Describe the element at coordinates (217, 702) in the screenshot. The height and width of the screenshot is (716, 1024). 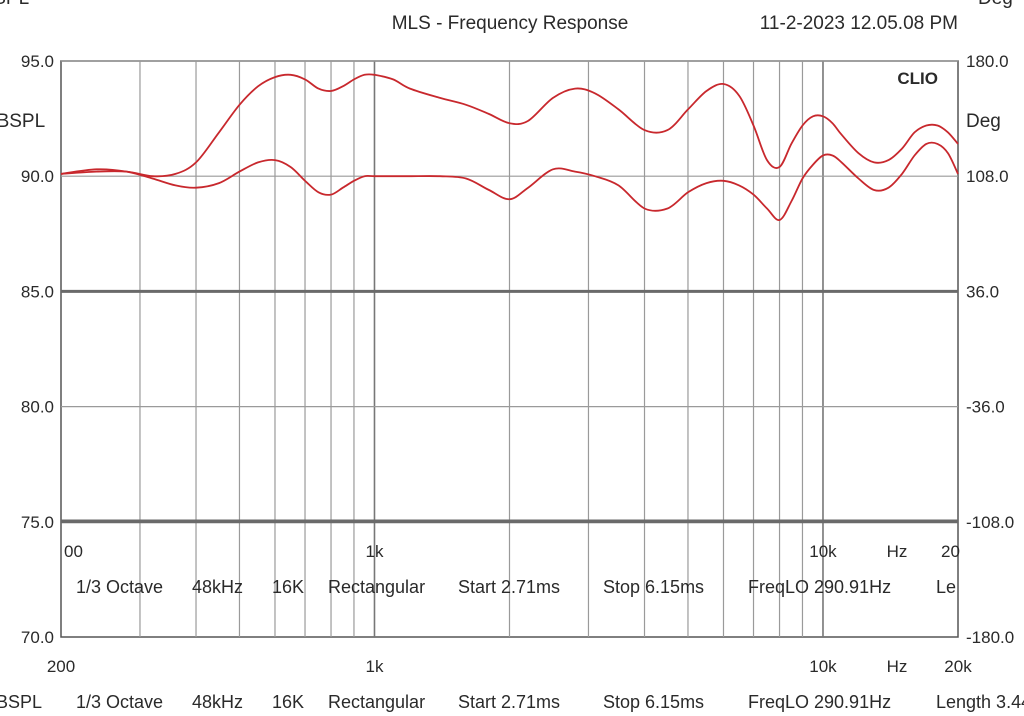
I see `footer-info-item: 48kHz` at that location.